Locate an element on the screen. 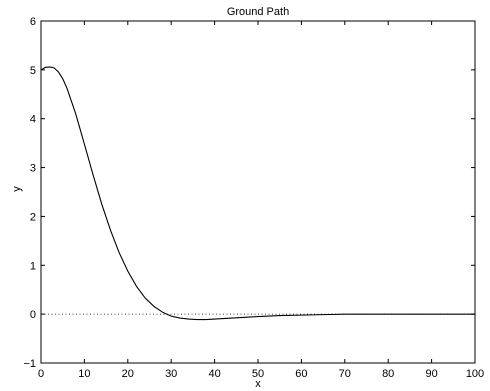  x-tick-label: 70 is located at coordinates (345, 374).